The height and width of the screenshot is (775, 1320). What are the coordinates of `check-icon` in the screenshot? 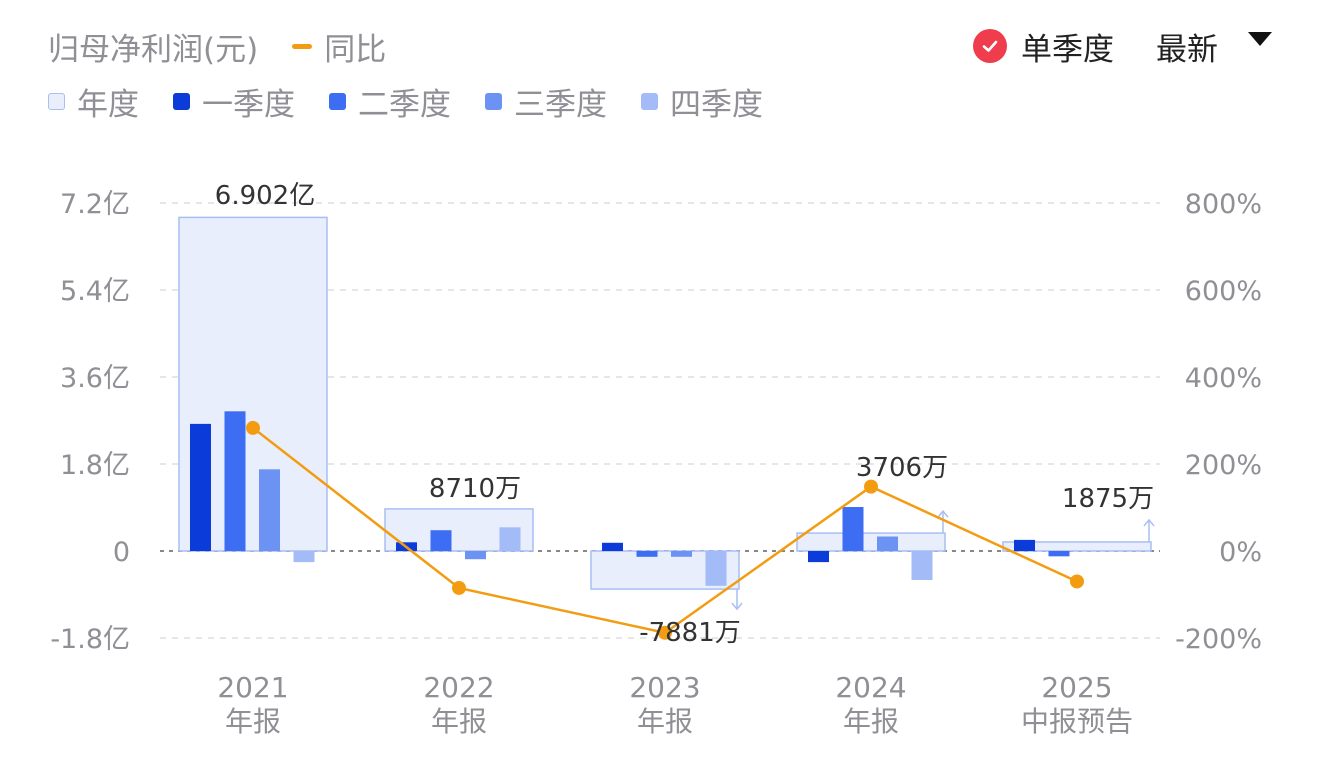 It's located at (990, 46).